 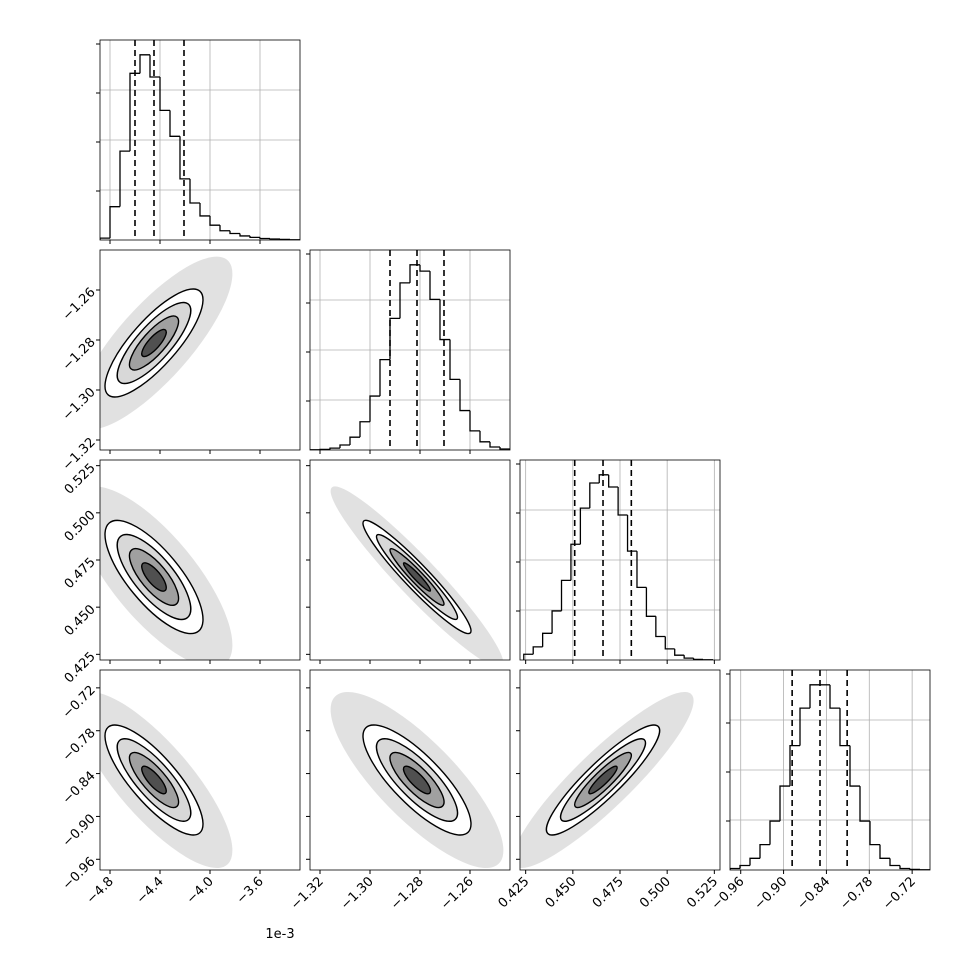 What do you see at coordinates (250, 890) in the screenshot?
I see `x-tick-label: −3.6` at bounding box center [250, 890].